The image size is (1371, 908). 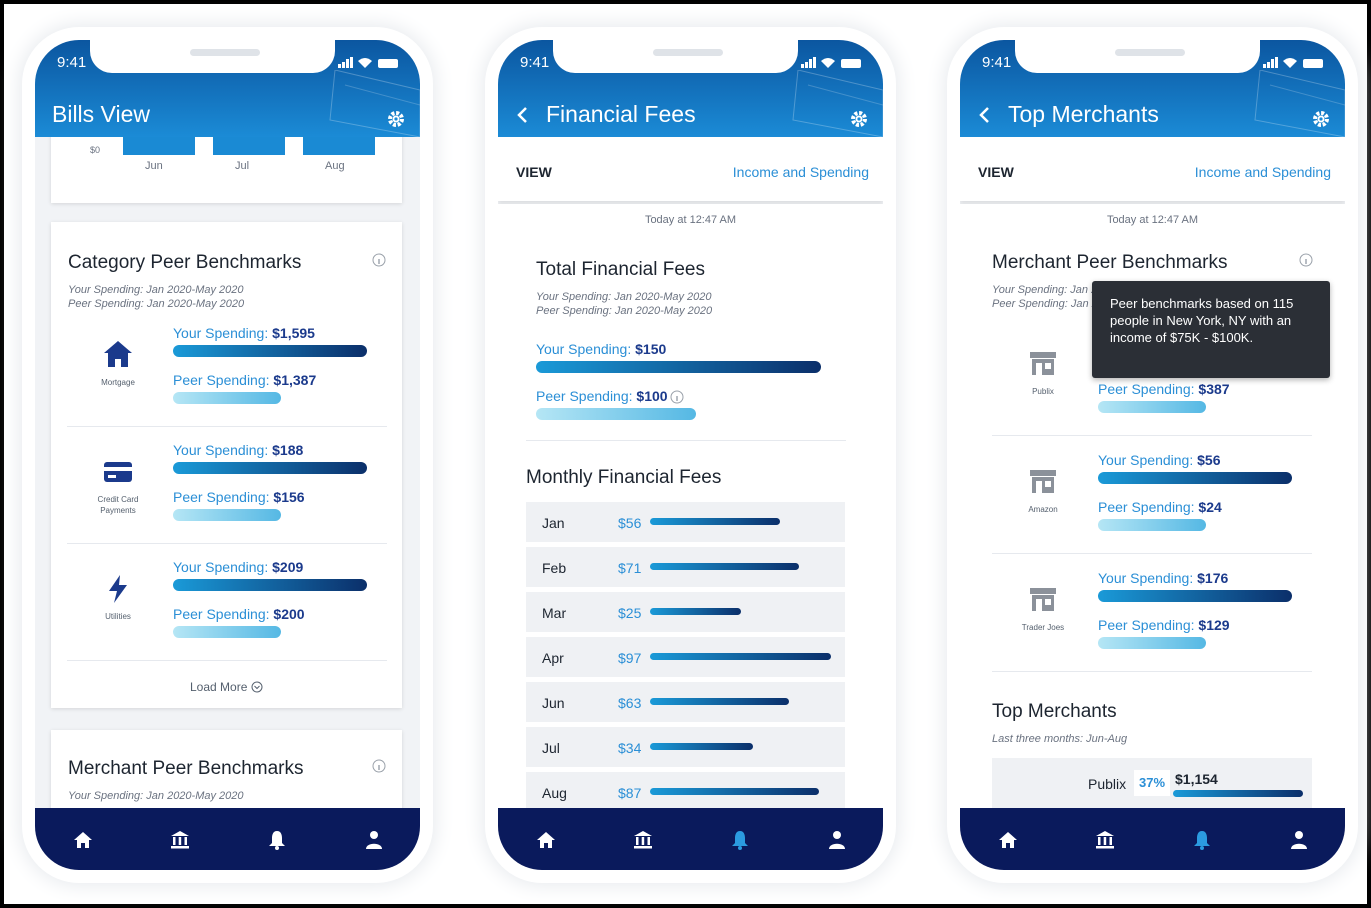 What do you see at coordinates (1293, 62) in the screenshot?
I see `status-icons-svg` at bounding box center [1293, 62].